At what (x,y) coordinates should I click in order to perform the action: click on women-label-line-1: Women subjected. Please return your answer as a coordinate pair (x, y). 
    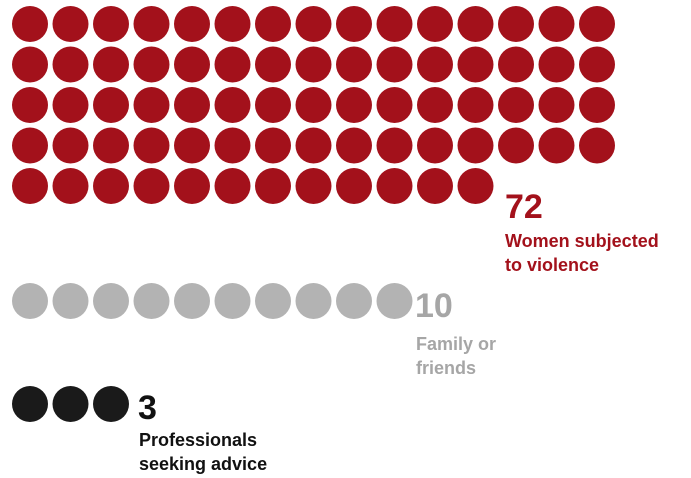
    Looking at the image, I should click on (582, 241).